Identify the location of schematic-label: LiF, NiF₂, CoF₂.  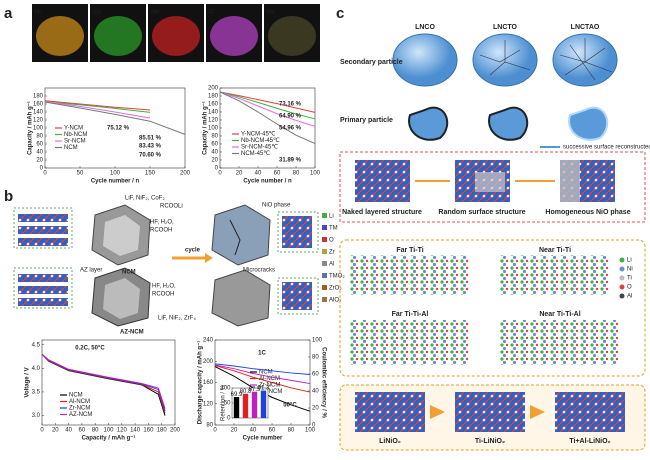
(145, 199).